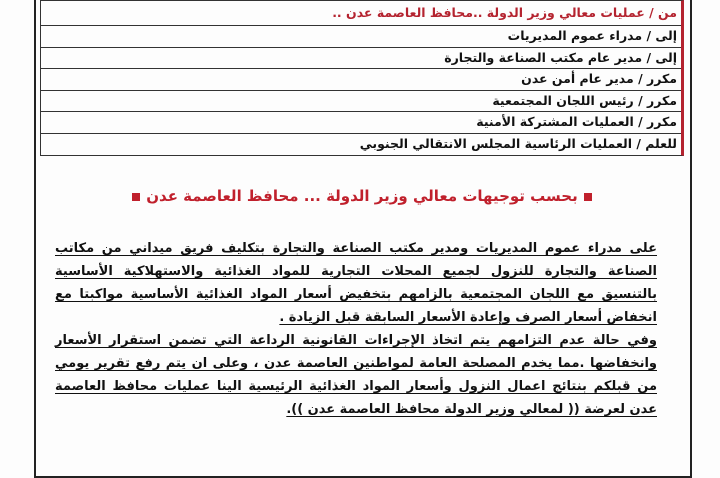  I want to click on to-row: إلى / مدير عام مكتب الصناعة والتجارة, so click(361, 59).